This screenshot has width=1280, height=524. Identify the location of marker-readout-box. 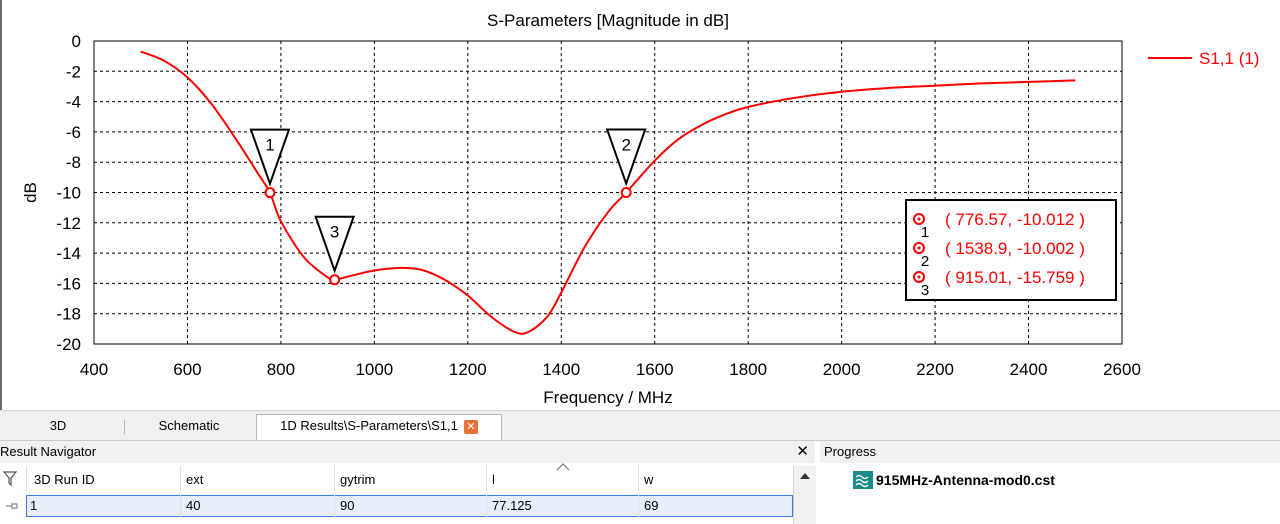
(1011, 250).